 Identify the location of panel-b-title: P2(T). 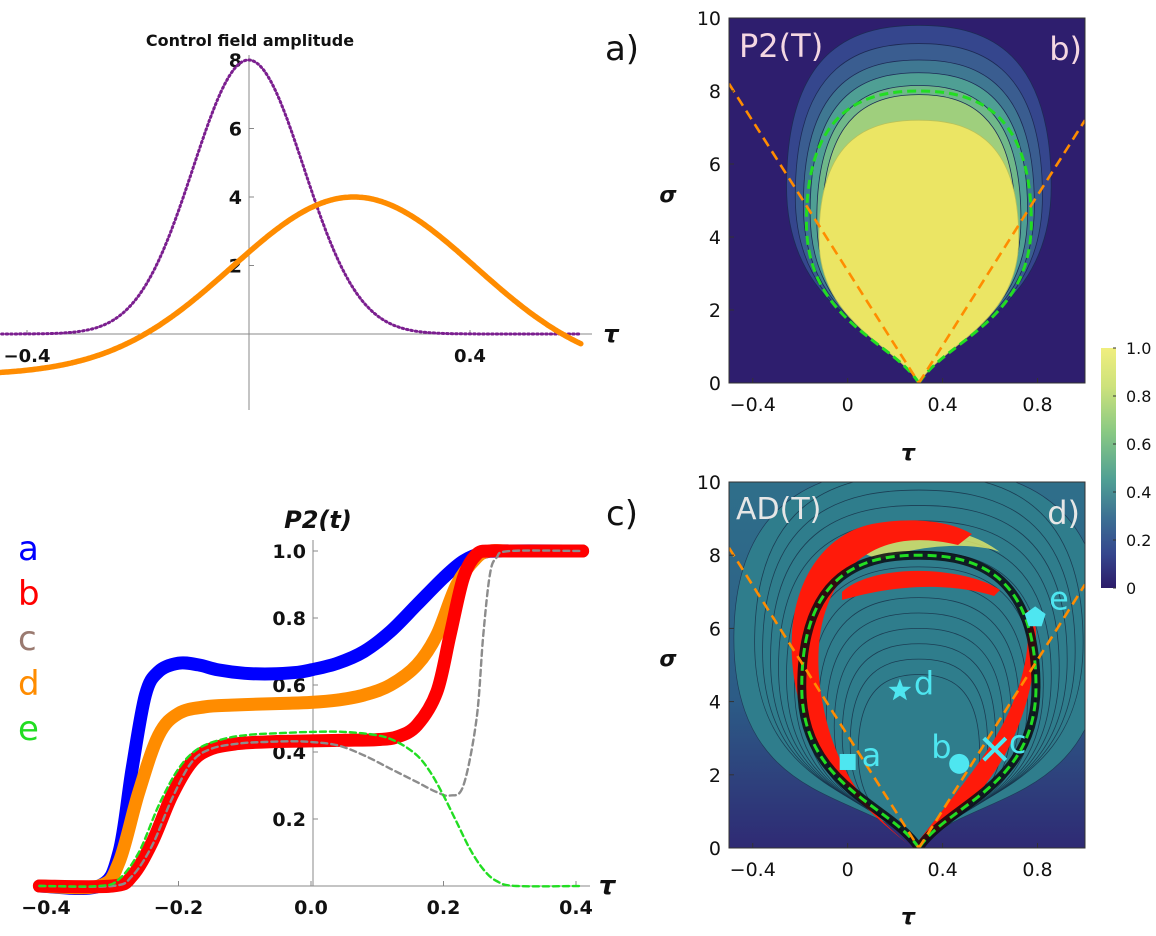
(781, 46).